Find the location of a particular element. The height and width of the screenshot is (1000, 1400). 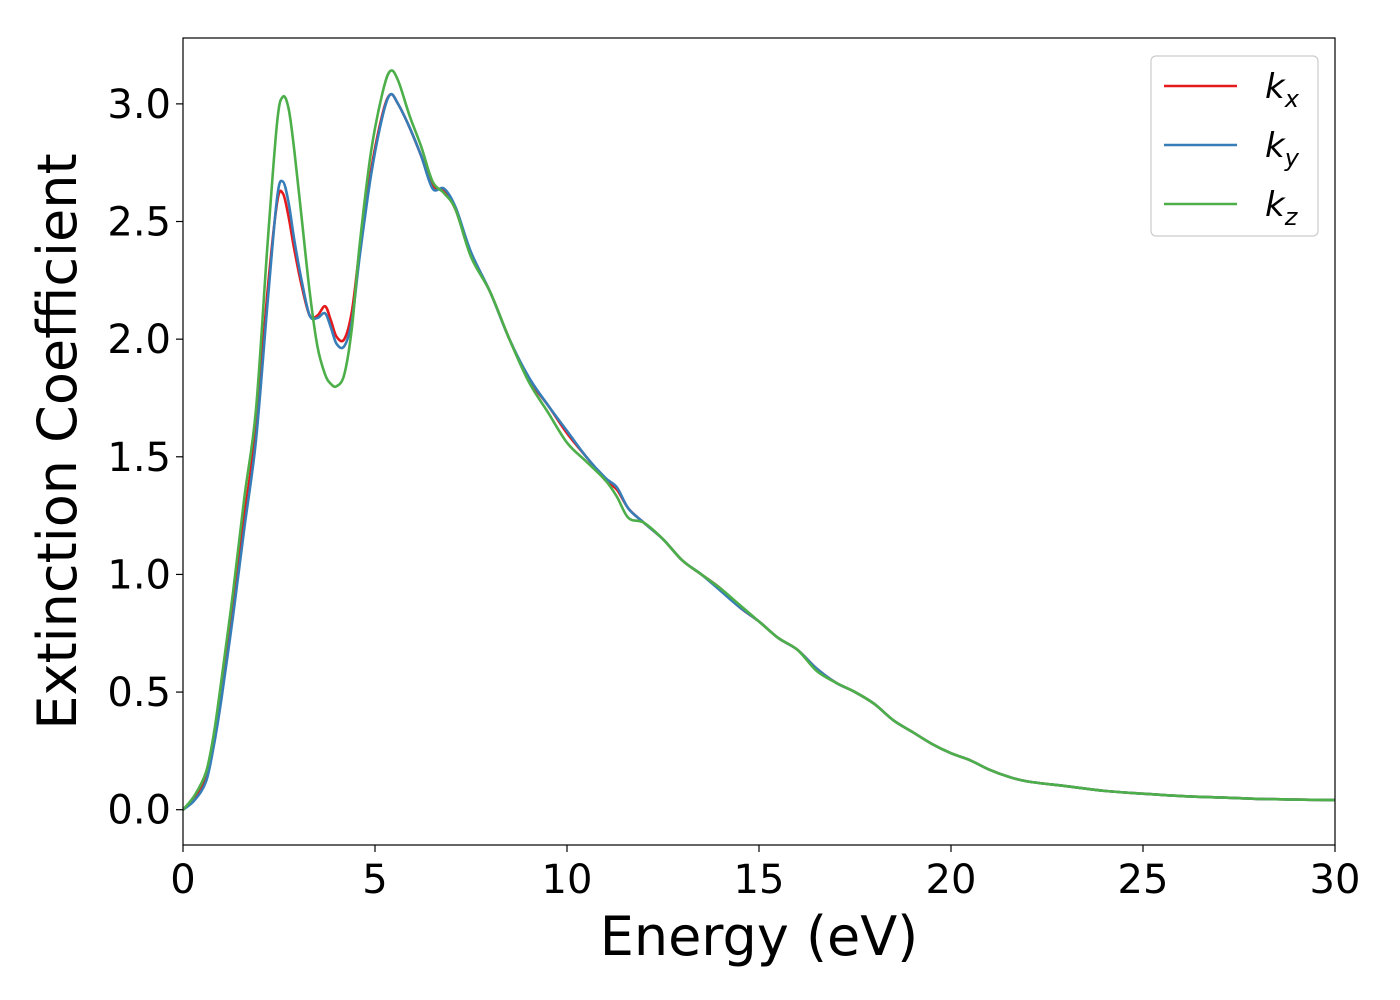

y-axis-ticks: 0.0 0.5 1.0 1.5 2.0 2.5 3.0 is located at coordinates (145, 458).